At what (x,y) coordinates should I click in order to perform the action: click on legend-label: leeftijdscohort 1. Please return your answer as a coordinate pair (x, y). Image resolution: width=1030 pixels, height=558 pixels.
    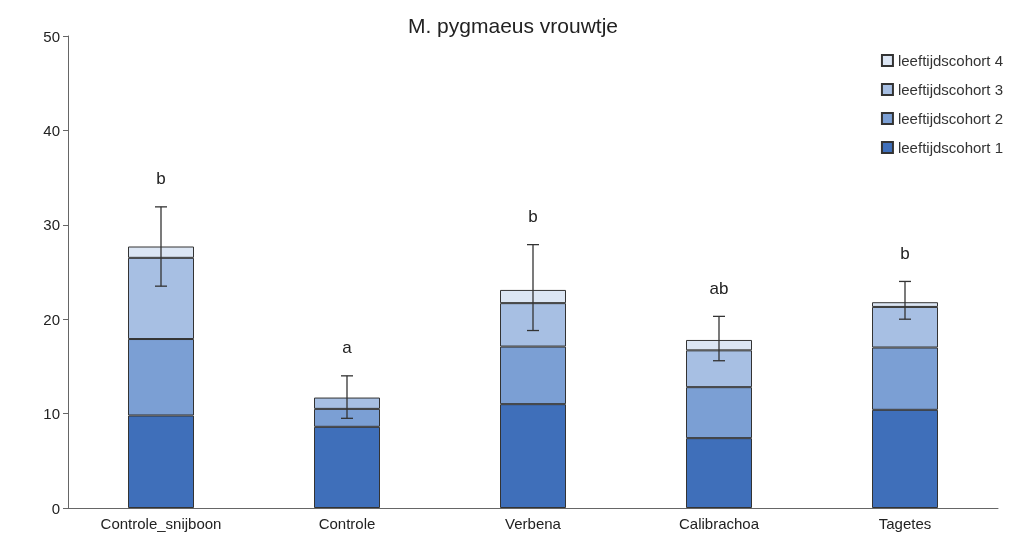
    Looking at the image, I should click on (950, 147).